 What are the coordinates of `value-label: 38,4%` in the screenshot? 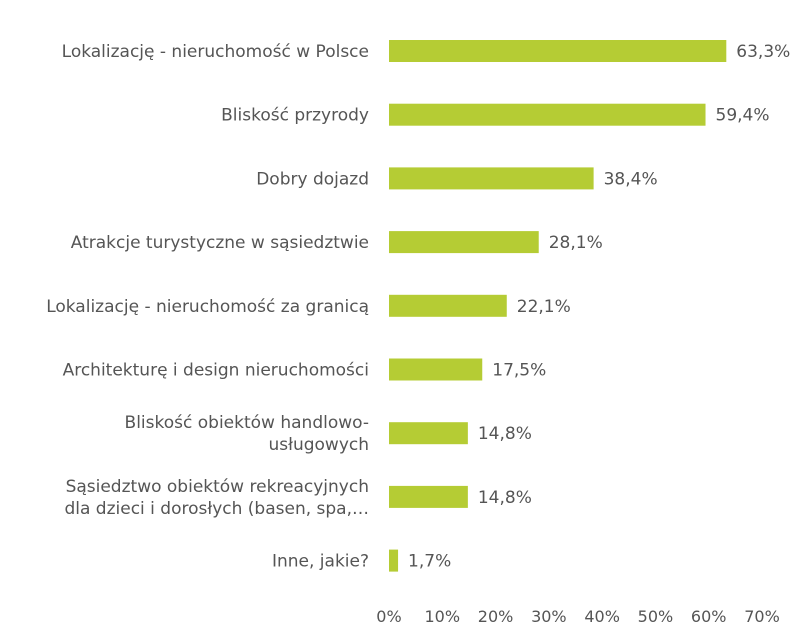 It's located at (631, 179).